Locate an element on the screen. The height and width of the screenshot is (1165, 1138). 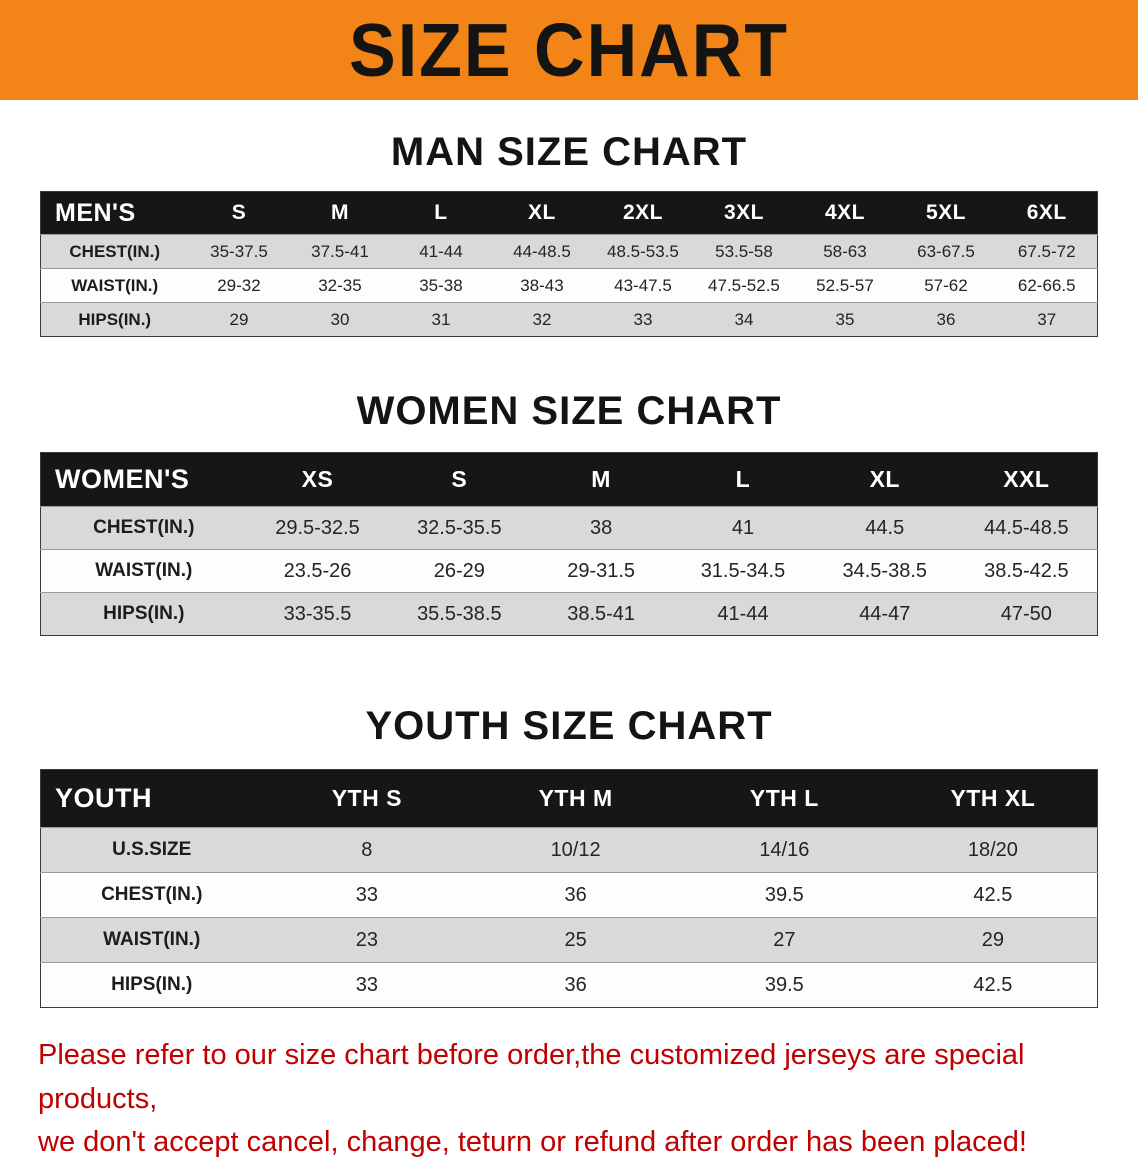
value-cell: 44-47 is located at coordinates (884, 614).